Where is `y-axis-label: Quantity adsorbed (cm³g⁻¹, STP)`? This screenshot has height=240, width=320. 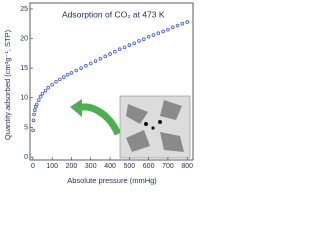 y-axis-label: Quantity adsorbed (cm³g⁻¹, STP) is located at coordinates (7, 84).